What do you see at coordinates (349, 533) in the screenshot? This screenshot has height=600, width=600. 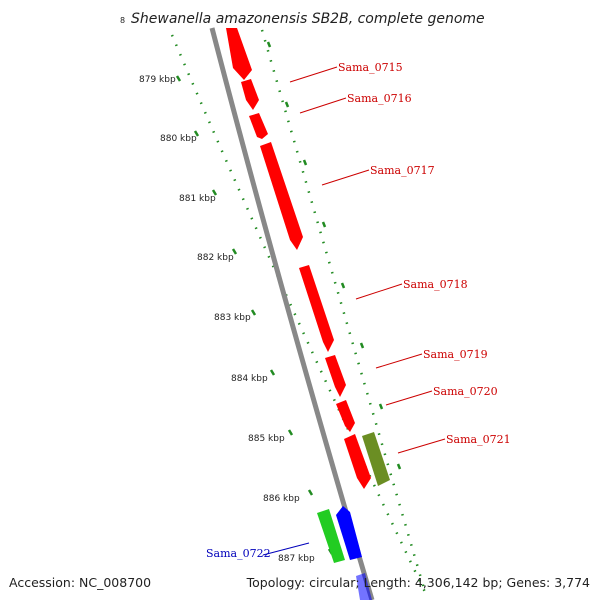 I see `gene-arrow-reverse-blue` at bounding box center [349, 533].